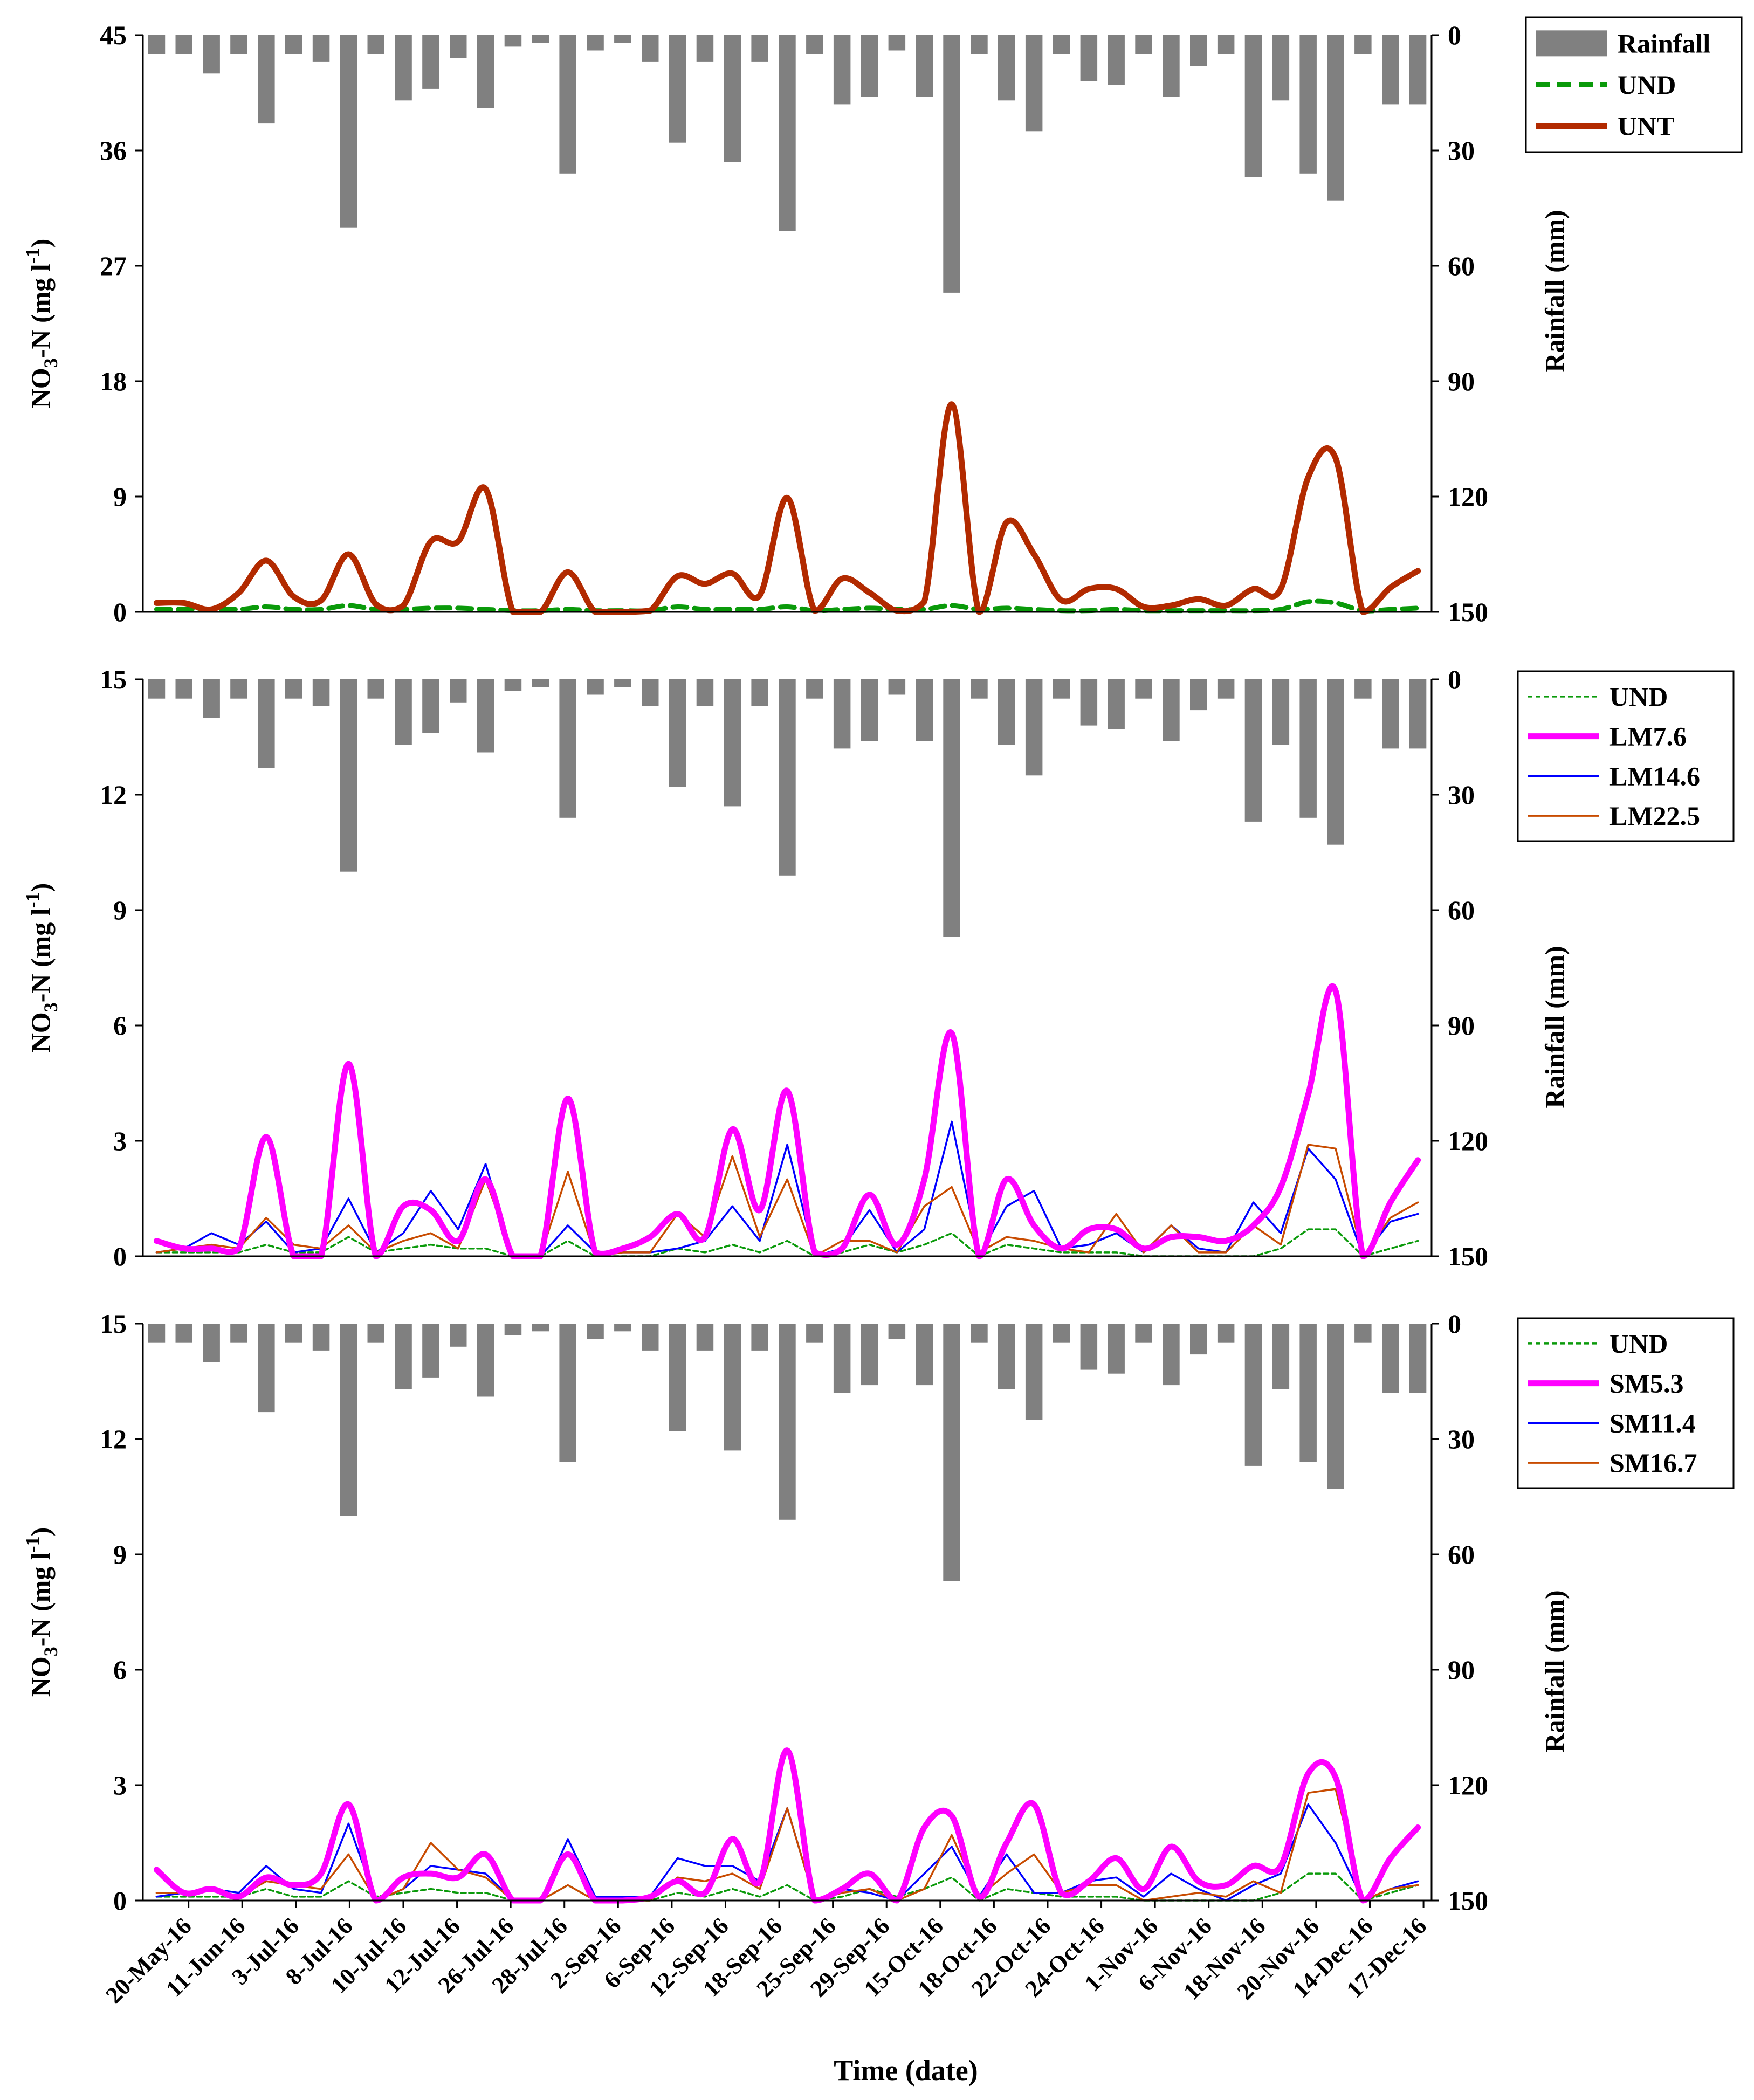 This screenshot has height=2100, width=1754. I want to click on y-tick-label: 12, so click(113, 795).